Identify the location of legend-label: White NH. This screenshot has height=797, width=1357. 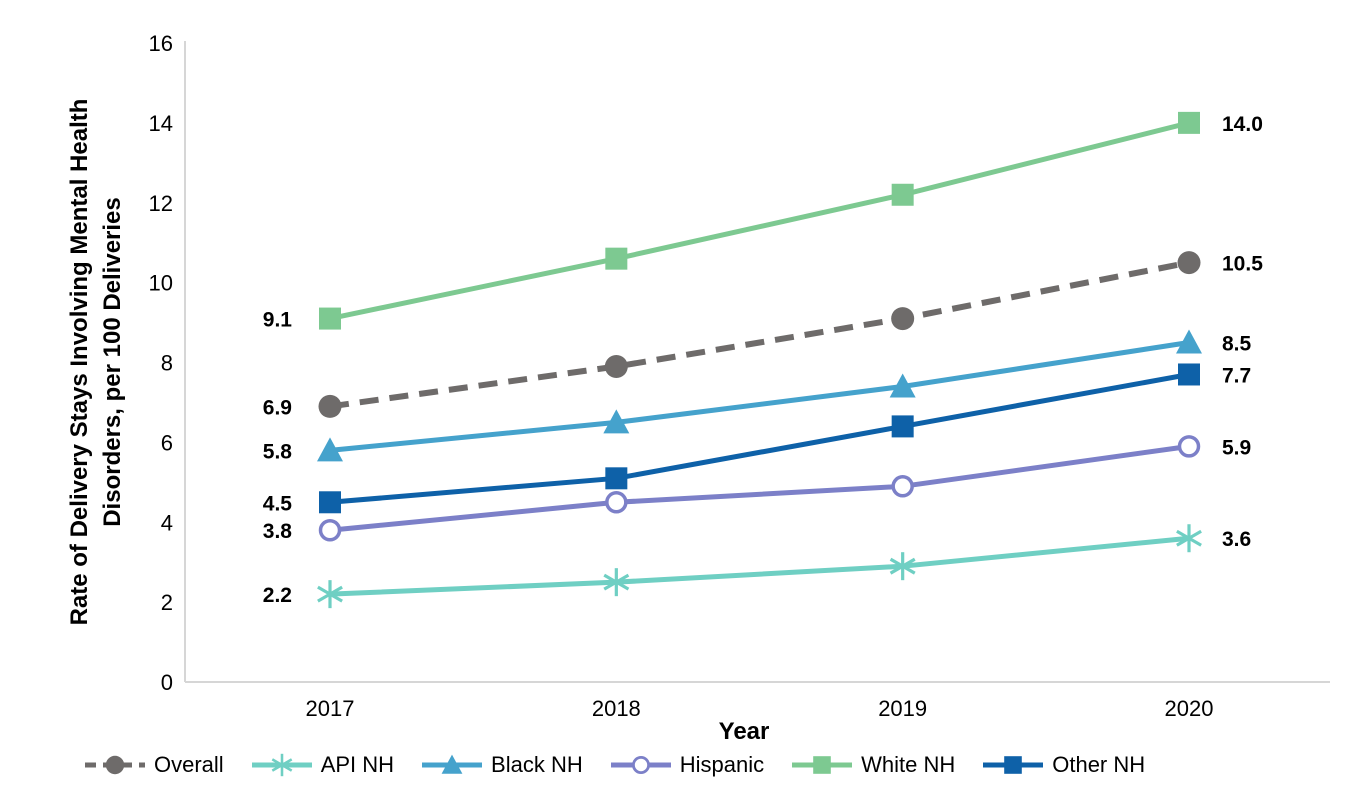
(908, 764).